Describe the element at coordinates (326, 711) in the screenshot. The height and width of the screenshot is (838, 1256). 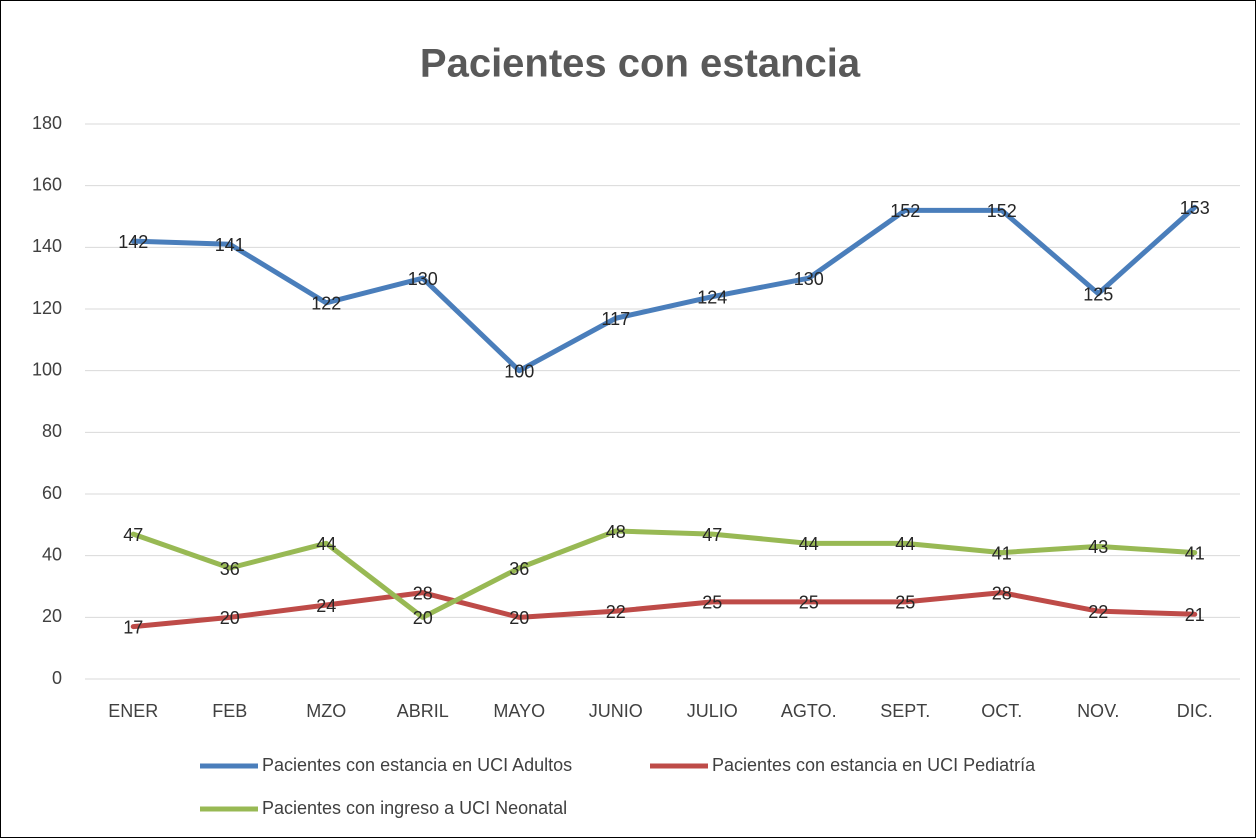
I see `x-tick-label: MZO` at that location.